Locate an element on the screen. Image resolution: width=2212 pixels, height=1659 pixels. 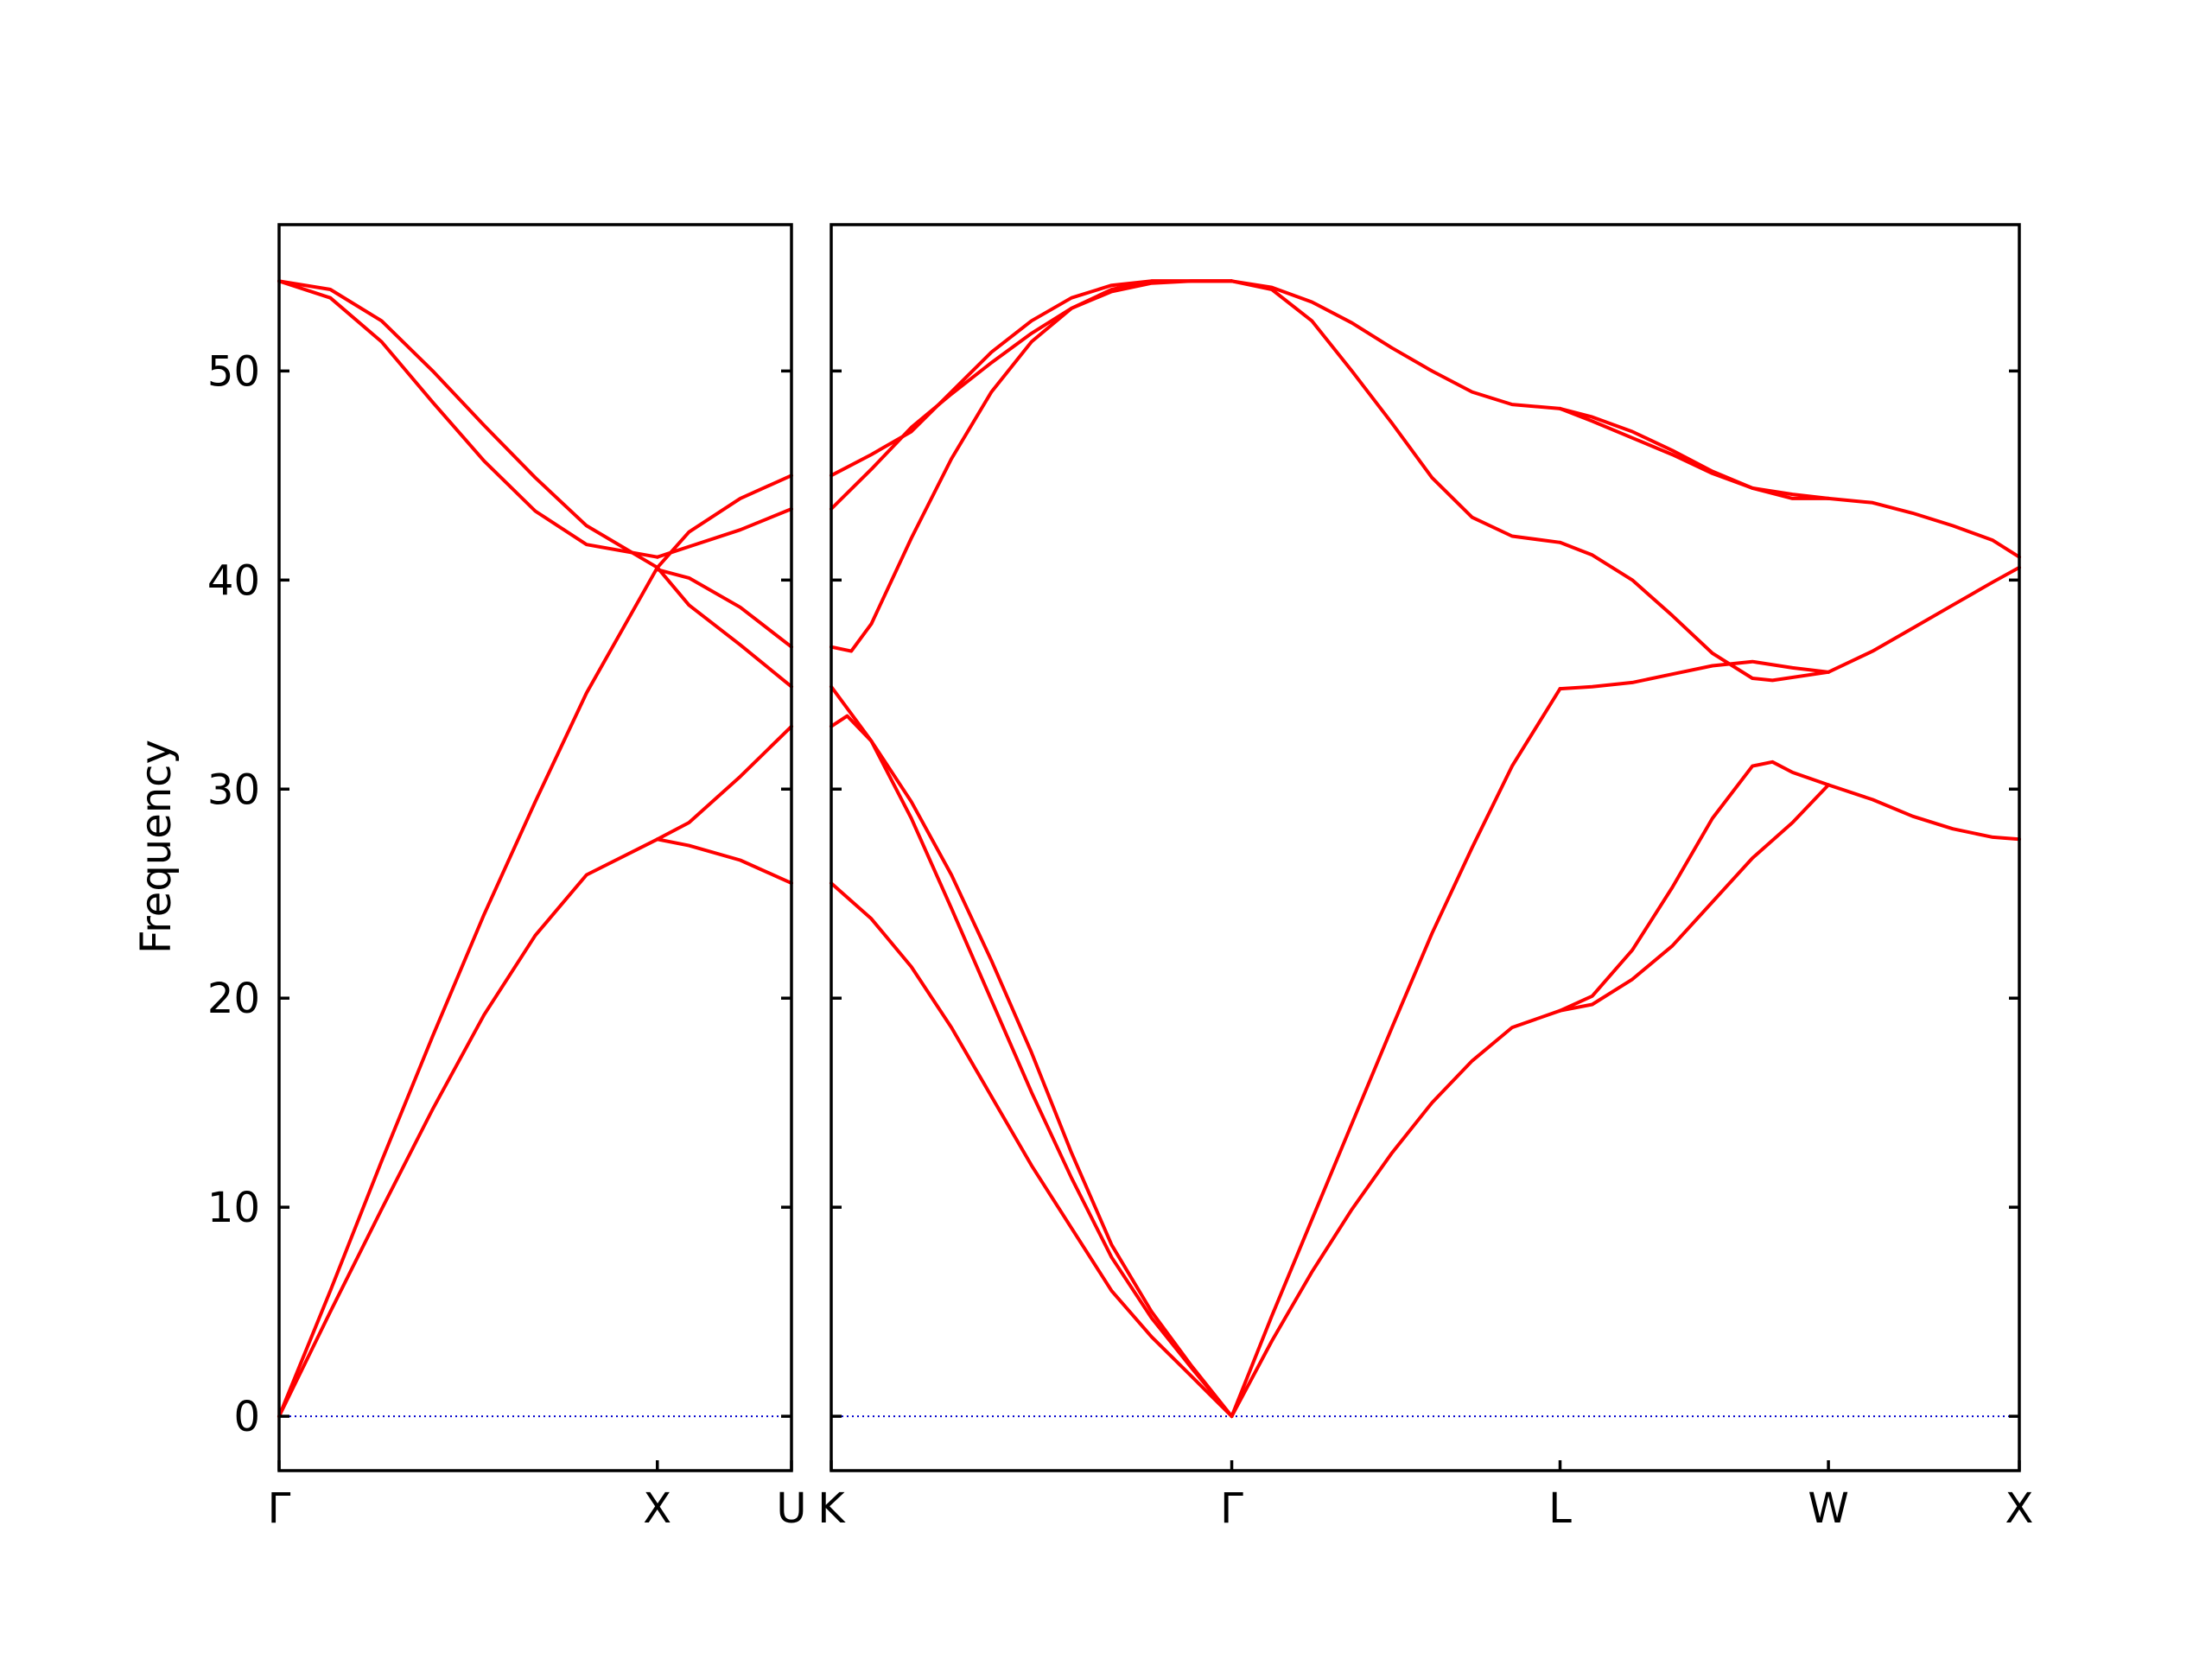
y-tick-label: 50 is located at coordinates (233, 371).